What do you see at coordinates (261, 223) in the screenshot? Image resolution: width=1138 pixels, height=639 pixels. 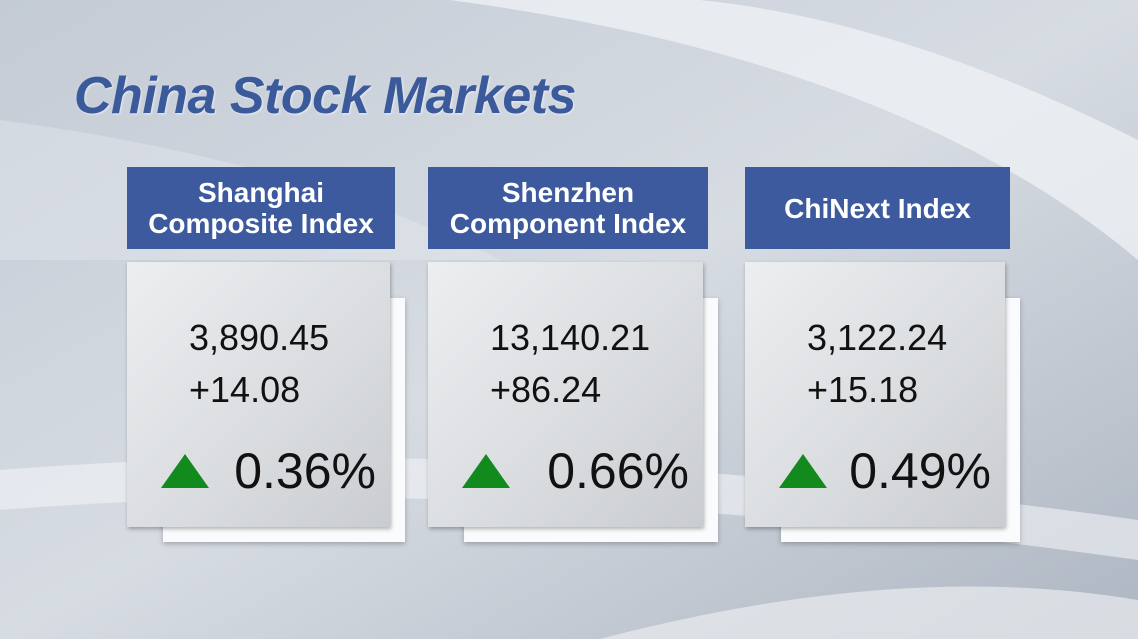 I see `header-line: Composite Index` at bounding box center [261, 223].